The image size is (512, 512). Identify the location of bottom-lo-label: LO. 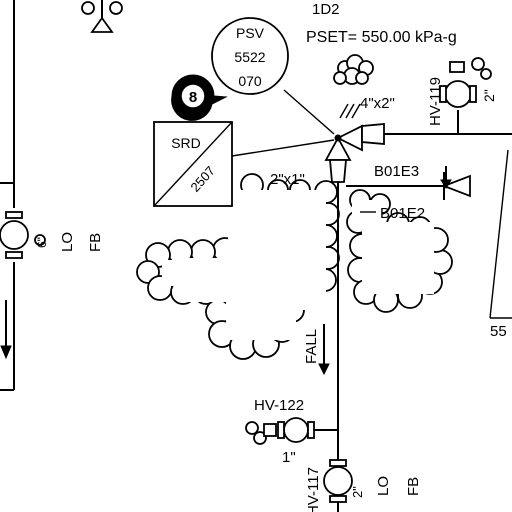
(383, 486).